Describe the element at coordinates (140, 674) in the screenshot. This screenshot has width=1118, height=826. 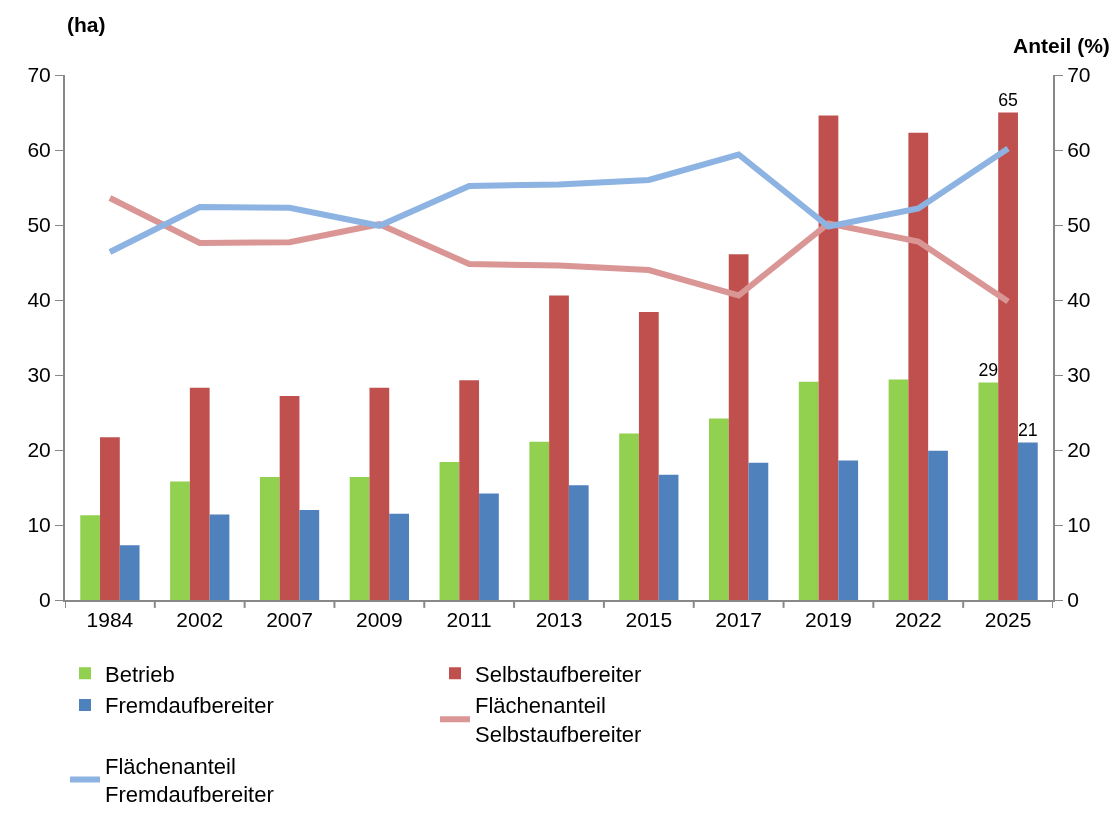
I see `legend-label: Betrieb` at that location.